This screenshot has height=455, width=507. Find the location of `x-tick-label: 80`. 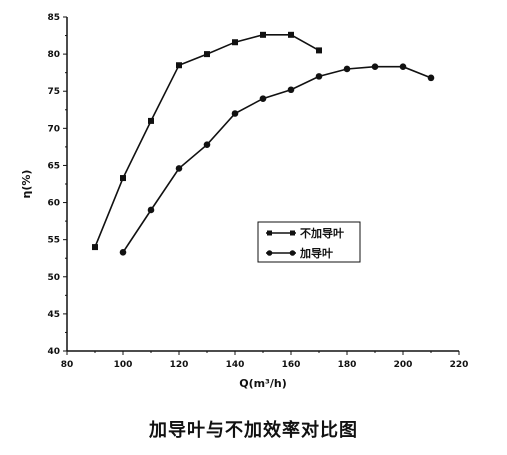

x-tick-label: 80 is located at coordinates (67, 365).